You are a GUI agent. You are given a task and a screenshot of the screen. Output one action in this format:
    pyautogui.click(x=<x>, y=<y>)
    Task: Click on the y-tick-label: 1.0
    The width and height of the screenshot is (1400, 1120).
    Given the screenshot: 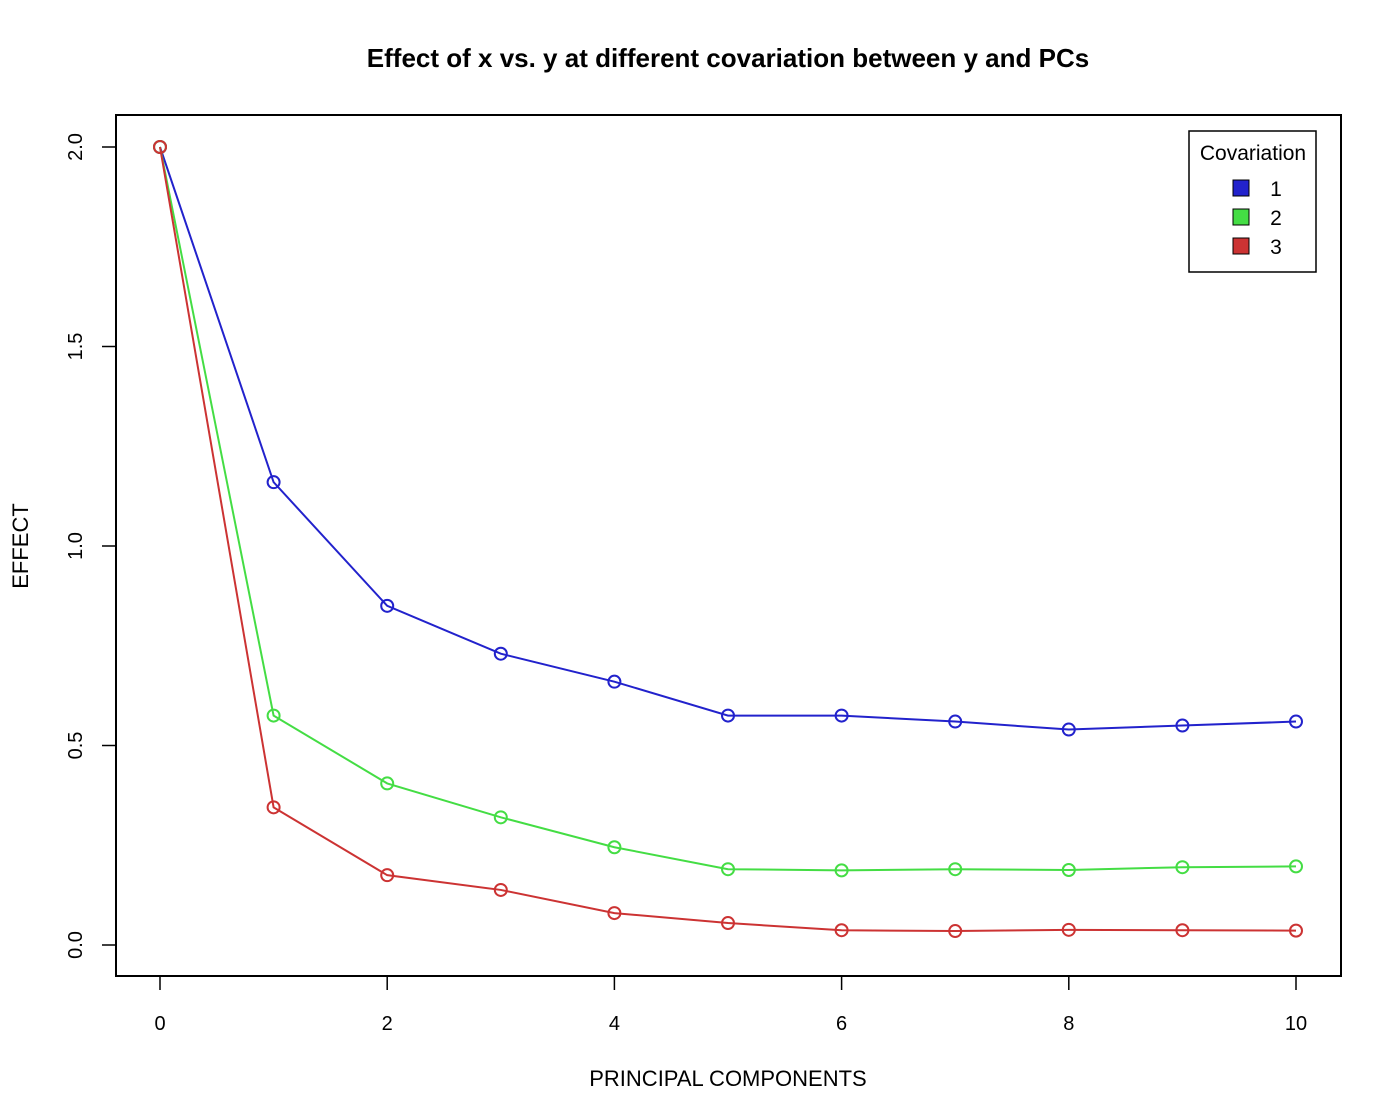 What is the action you would take?
    pyautogui.click(x=76, y=546)
    